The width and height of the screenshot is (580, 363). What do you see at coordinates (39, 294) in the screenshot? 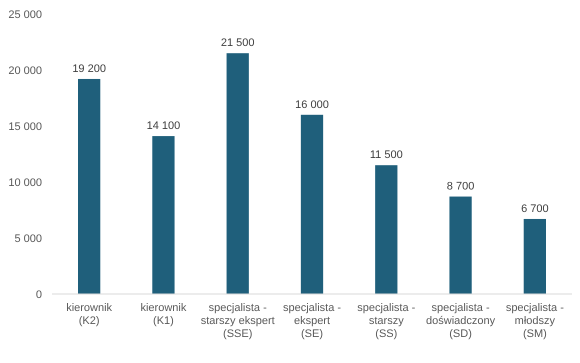
I see `y-tick-label: 0` at bounding box center [39, 294].